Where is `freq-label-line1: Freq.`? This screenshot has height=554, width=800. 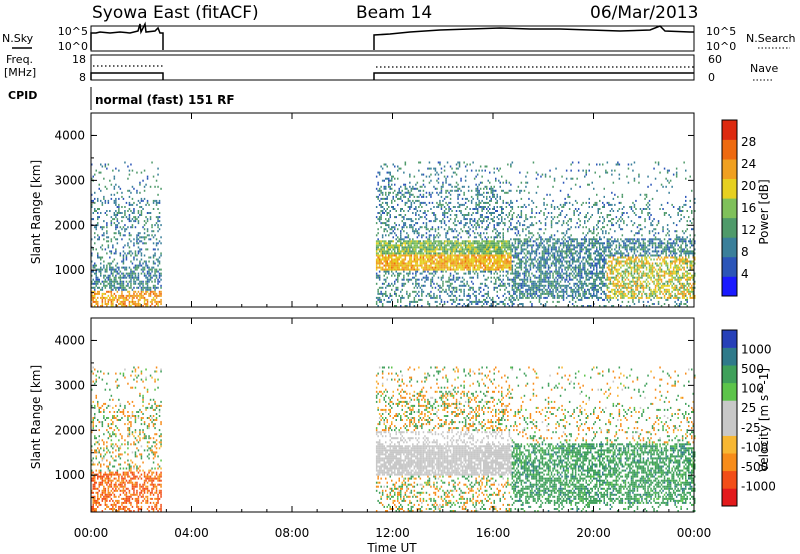
freq-label-line1: Freq. is located at coordinates (19, 59).